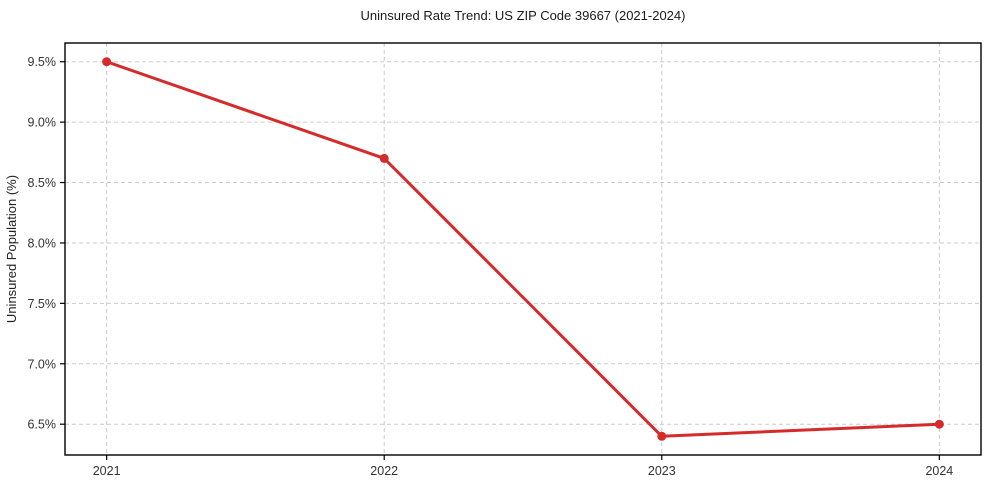  What do you see at coordinates (384, 471) in the screenshot?
I see `x-tick-label: 2022` at bounding box center [384, 471].